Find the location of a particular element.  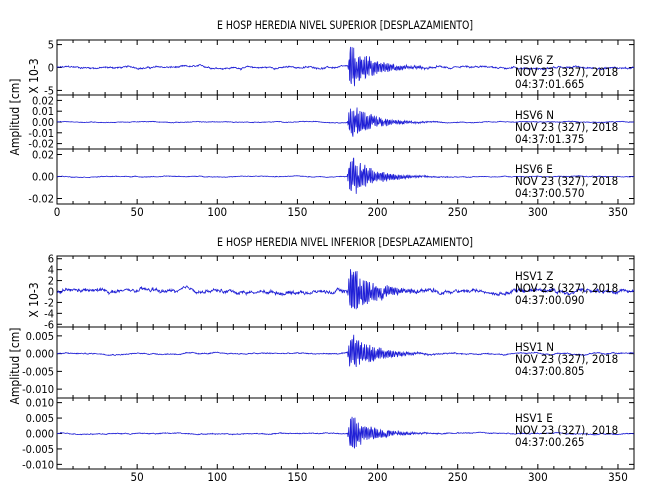

scale-label-superior: X 10-3 is located at coordinates (34, 75).